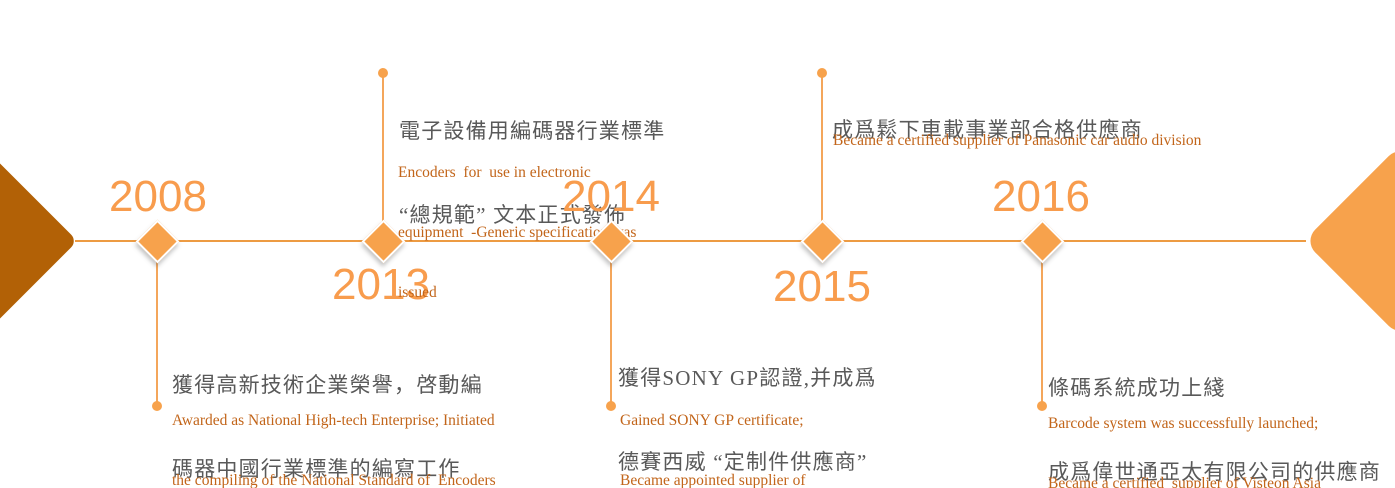 This screenshot has width=1395, height=488. I want to click on event-description-zh: 條碼系統成功上綫 成爲偉世通亞太有限公司的供應商, so click(1214, 430).